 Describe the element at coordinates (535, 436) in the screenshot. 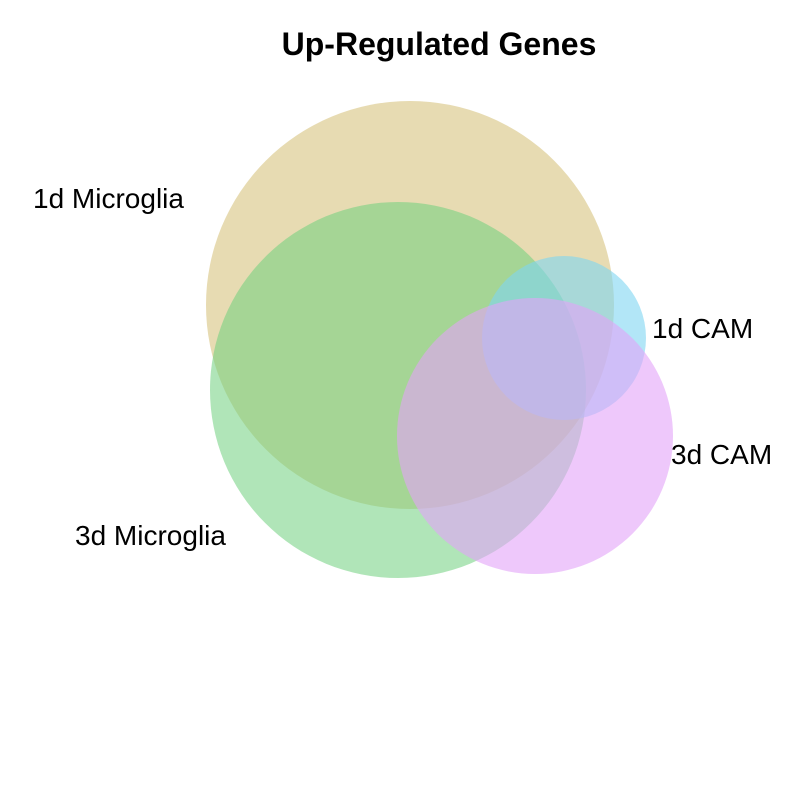

I see `set-circle-3d-cam` at that location.